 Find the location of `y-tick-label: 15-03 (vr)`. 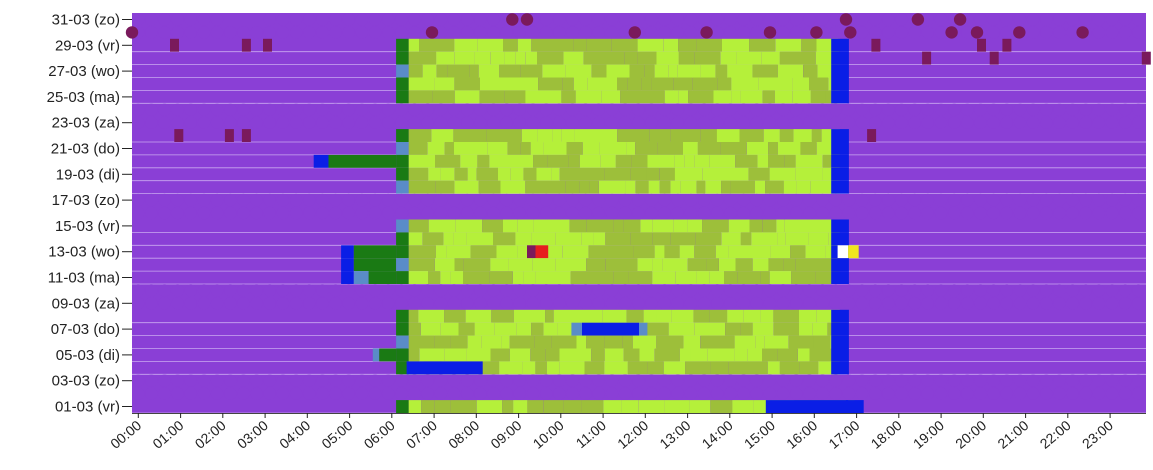

y-tick-label: 15-03 (vr) is located at coordinates (87, 226).